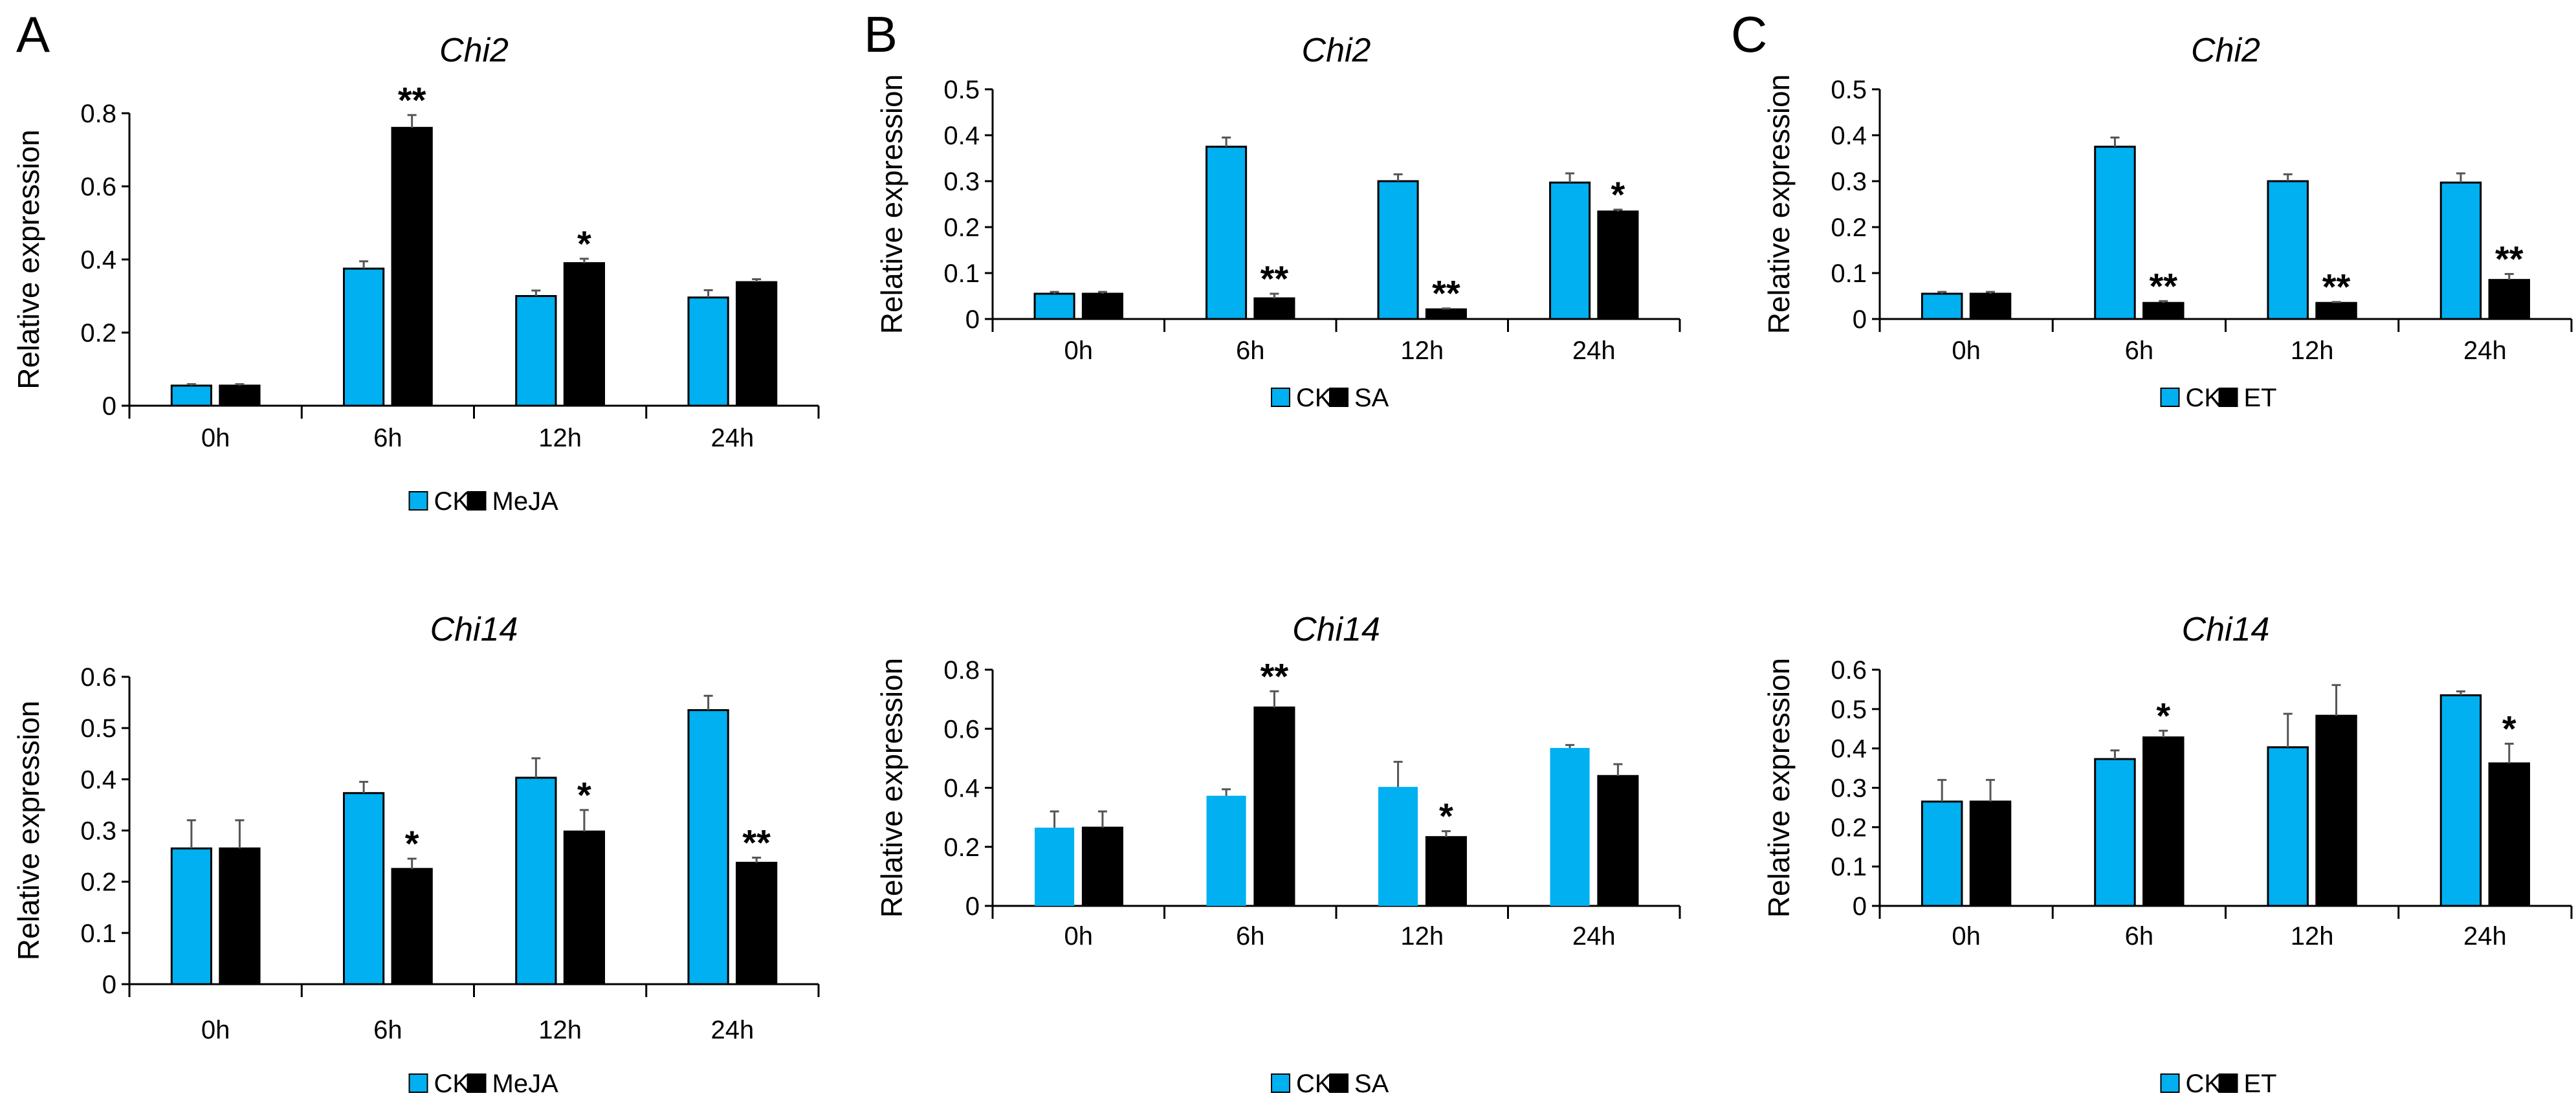  Describe the element at coordinates (1749, 34) in the screenshot. I see `panel-letter: C` at that location.